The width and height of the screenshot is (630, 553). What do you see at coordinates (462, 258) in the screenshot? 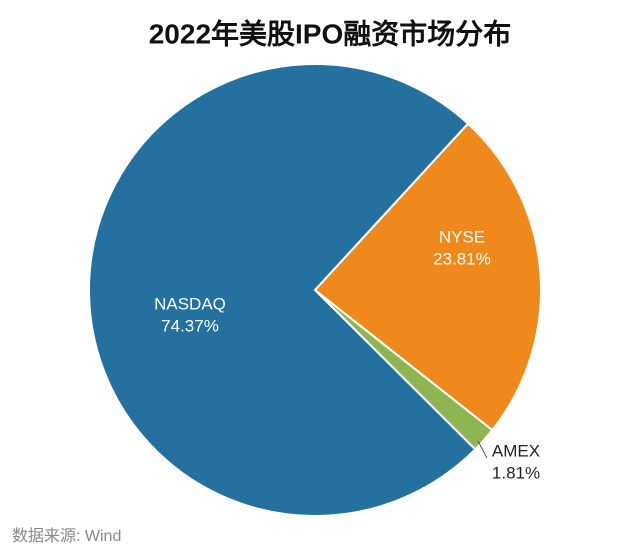
I see `slice-value-label: 23.81%` at bounding box center [462, 258].